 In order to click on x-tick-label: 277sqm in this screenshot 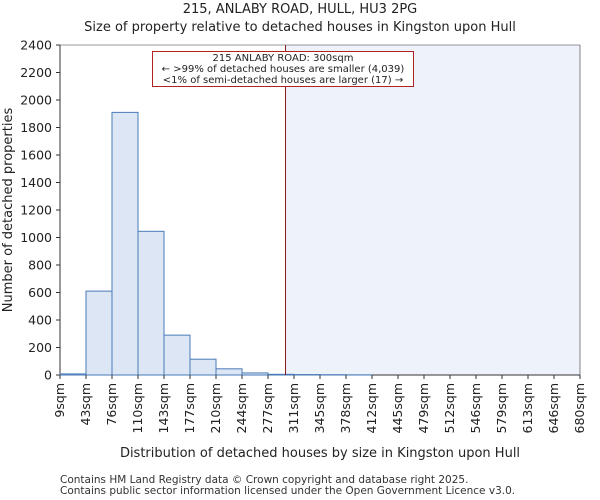, I will do `click(267, 408)`.